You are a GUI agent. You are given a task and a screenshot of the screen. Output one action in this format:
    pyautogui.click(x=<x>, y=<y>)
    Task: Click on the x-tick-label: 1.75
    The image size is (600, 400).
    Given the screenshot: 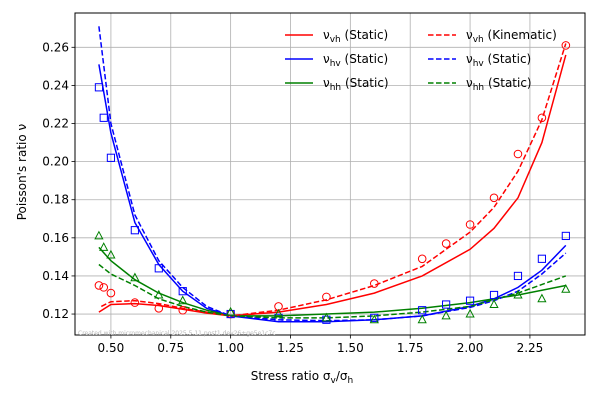 What is the action you would take?
    pyautogui.click(x=410, y=348)
    